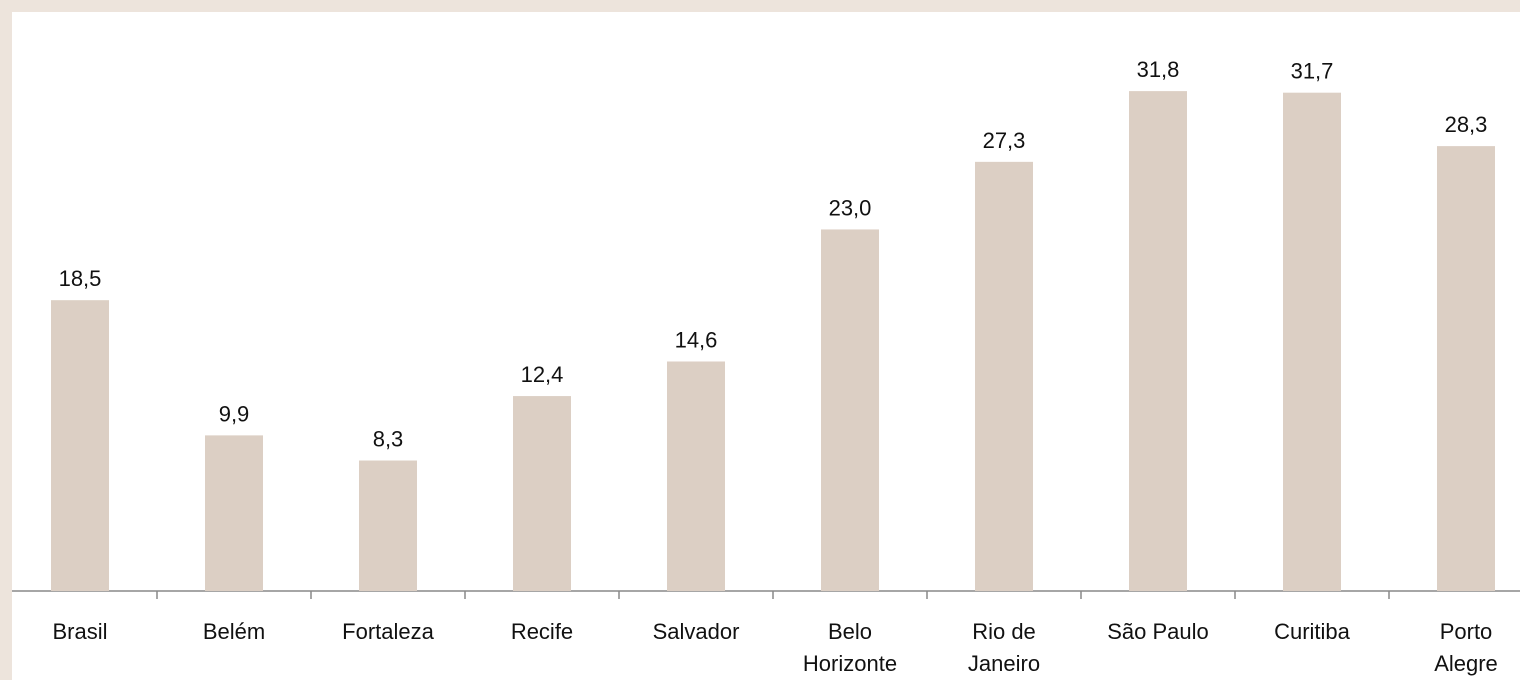 The width and height of the screenshot is (1520, 680). Describe the element at coordinates (542, 374) in the screenshot. I see `value-label: 12,4` at that location.